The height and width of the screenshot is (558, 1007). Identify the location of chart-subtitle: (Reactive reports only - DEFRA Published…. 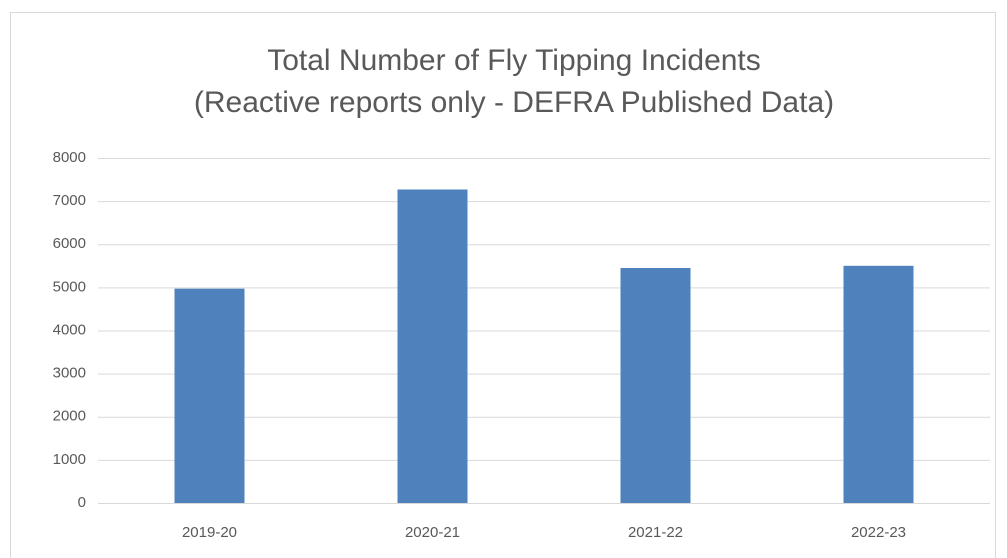
(514, 102).